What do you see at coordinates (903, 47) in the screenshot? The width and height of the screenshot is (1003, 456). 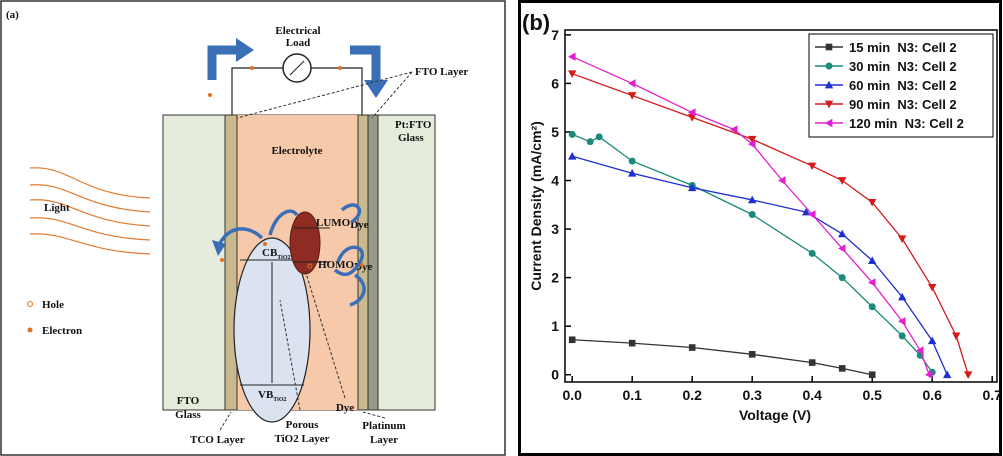 I see `legend-label: 15 min N3: Cell 2` at bounding box center [903, 47].